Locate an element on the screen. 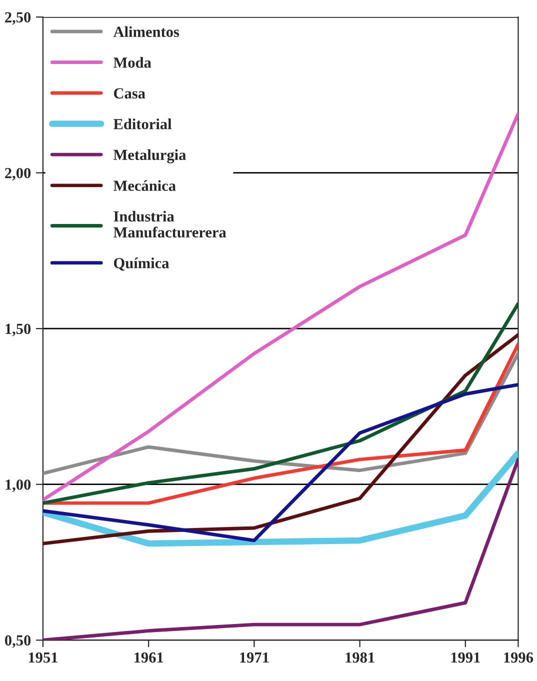 Image resolution: width=537 pixels, height=681 pixels. x-tick-label: 1981 is located at coordinates (360, 657).